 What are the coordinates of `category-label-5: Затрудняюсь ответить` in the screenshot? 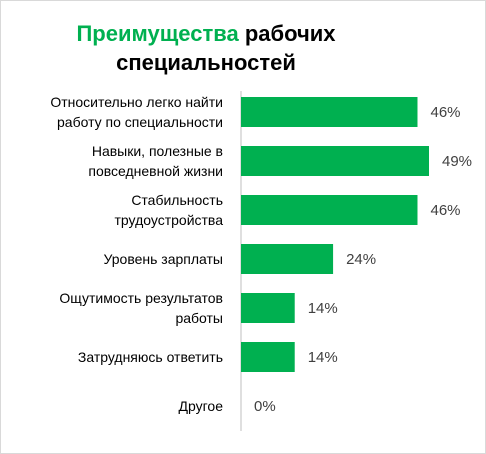 It's located at (150, 357).